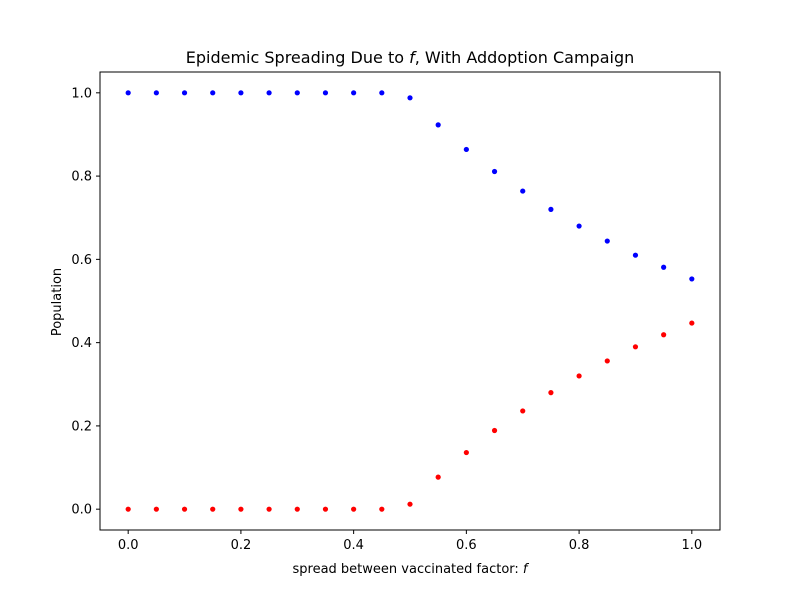  I want to click on x-axis-ticks: 0.0 0.2 0.4 0.6 0.8 1.0, so click(410, 541).